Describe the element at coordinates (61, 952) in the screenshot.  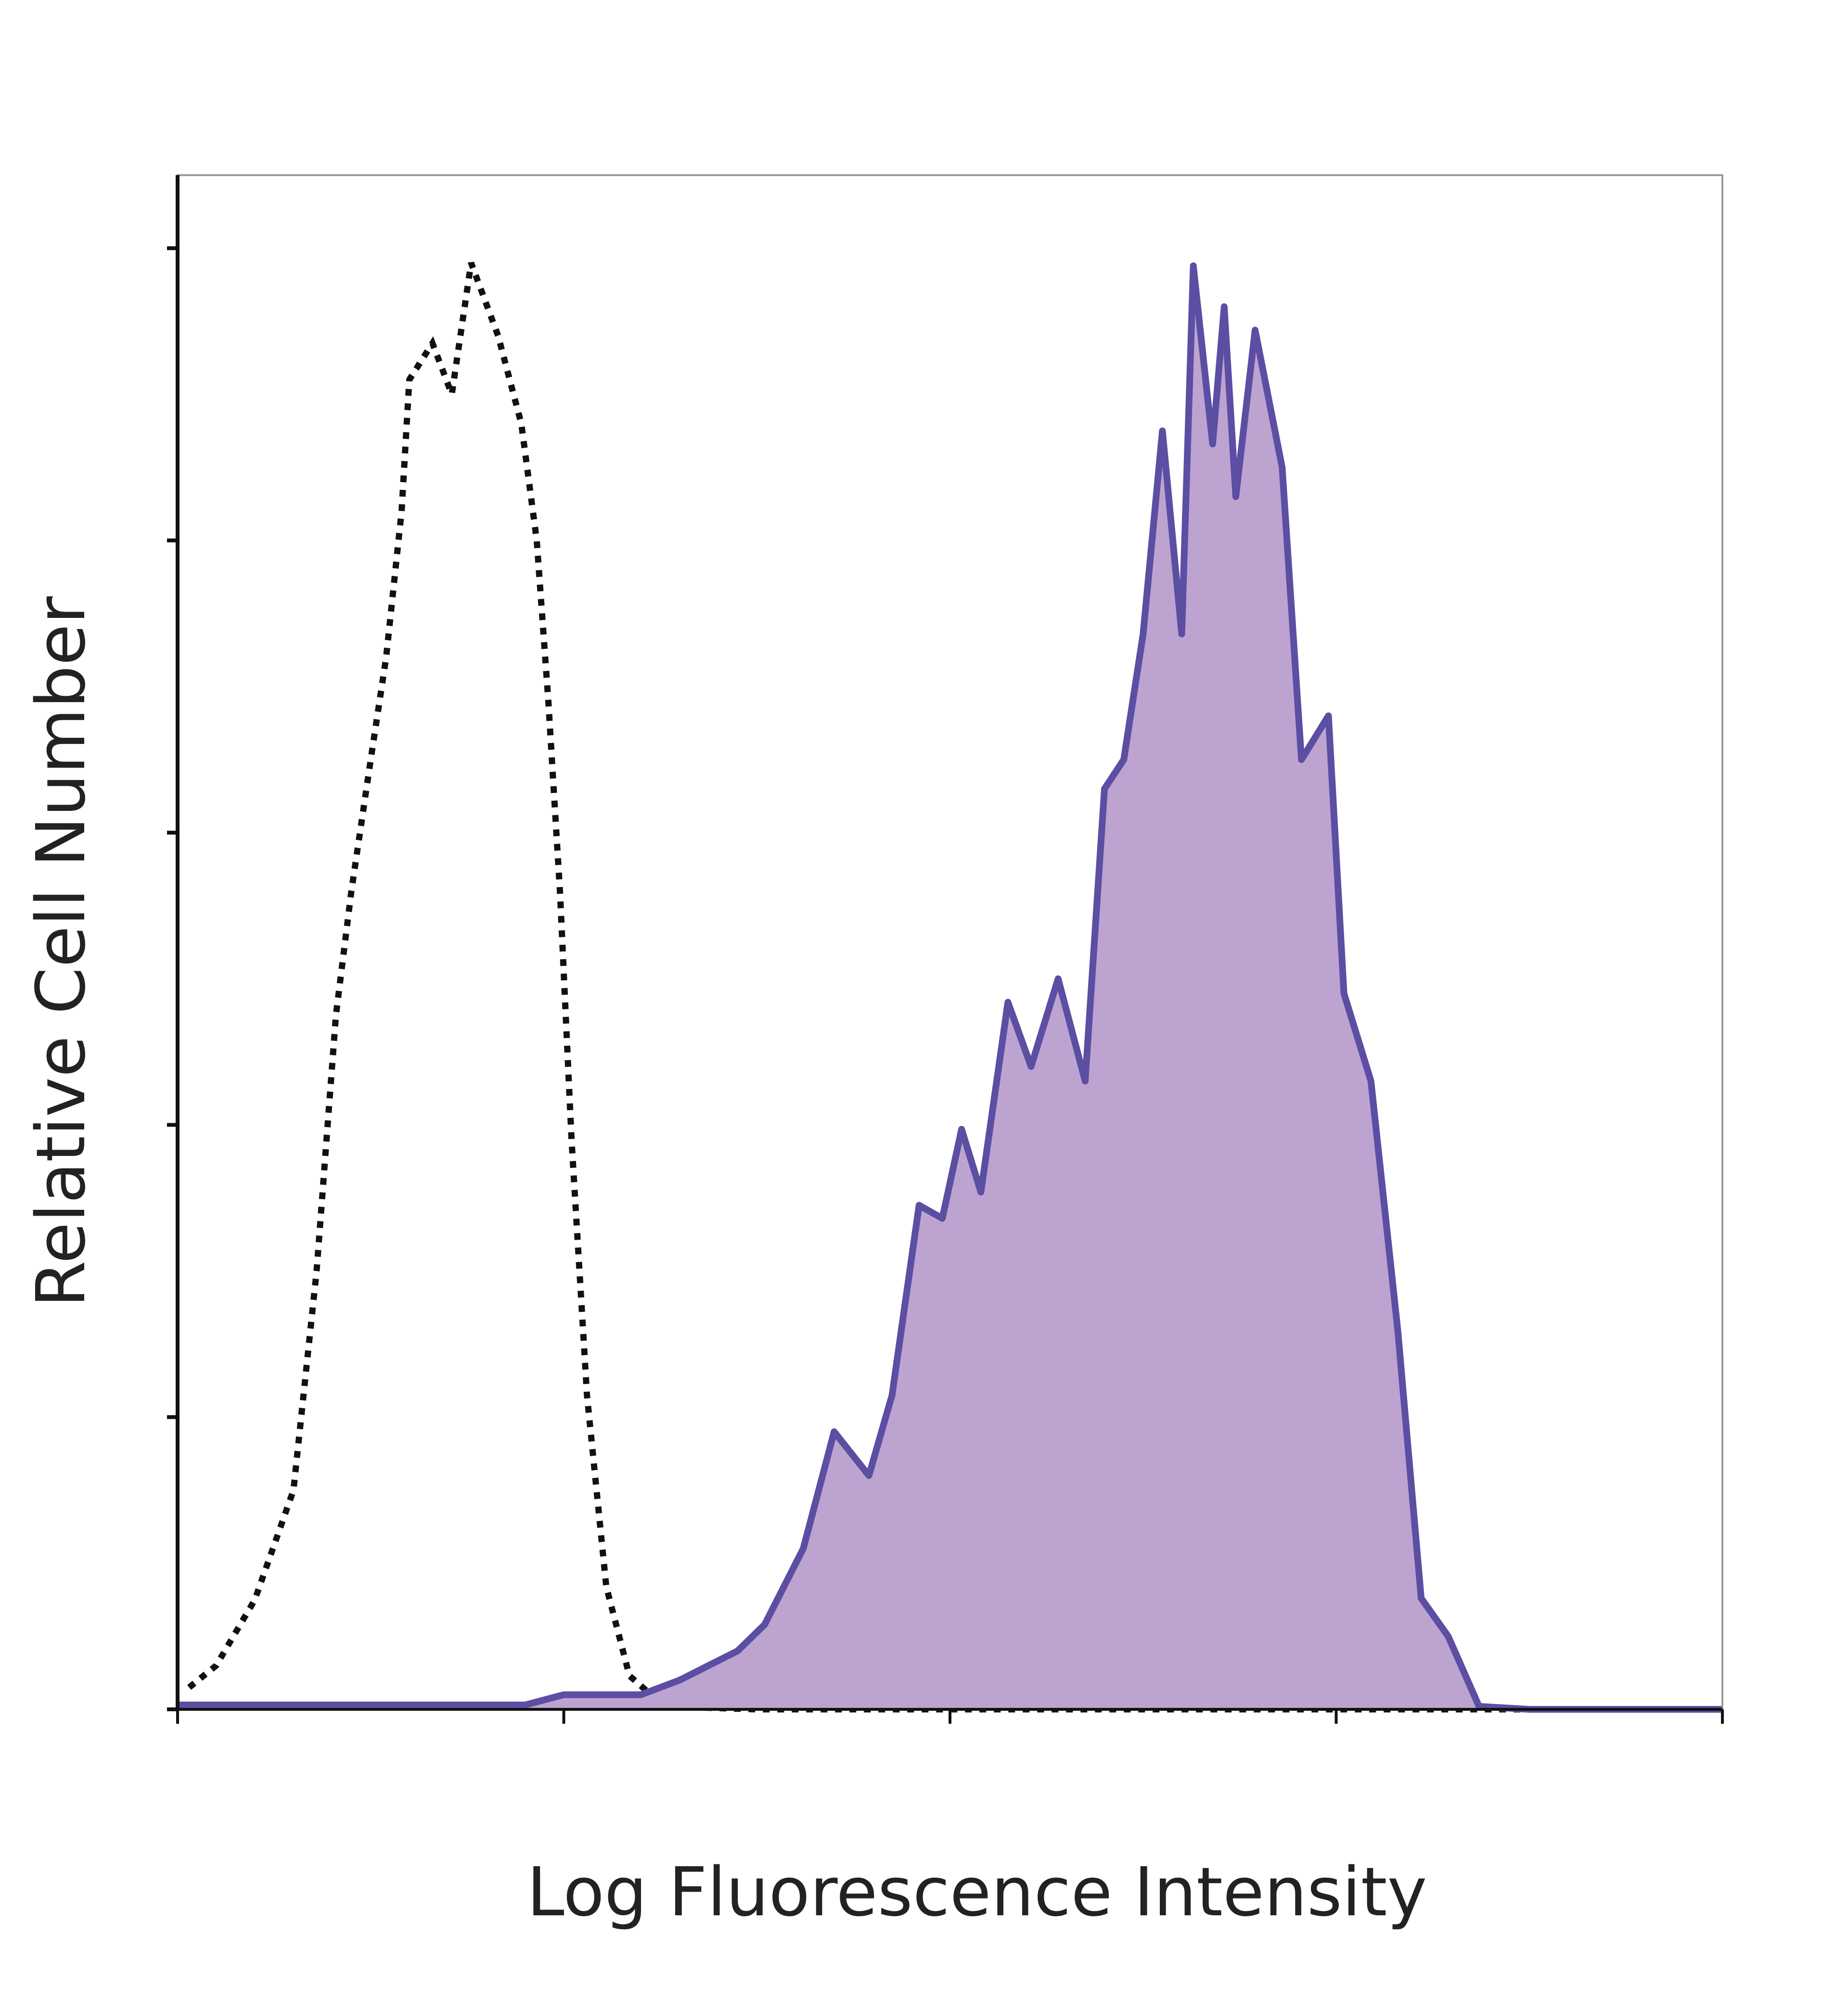
I see `y-axis-label: Relative Cell Number` at that location.